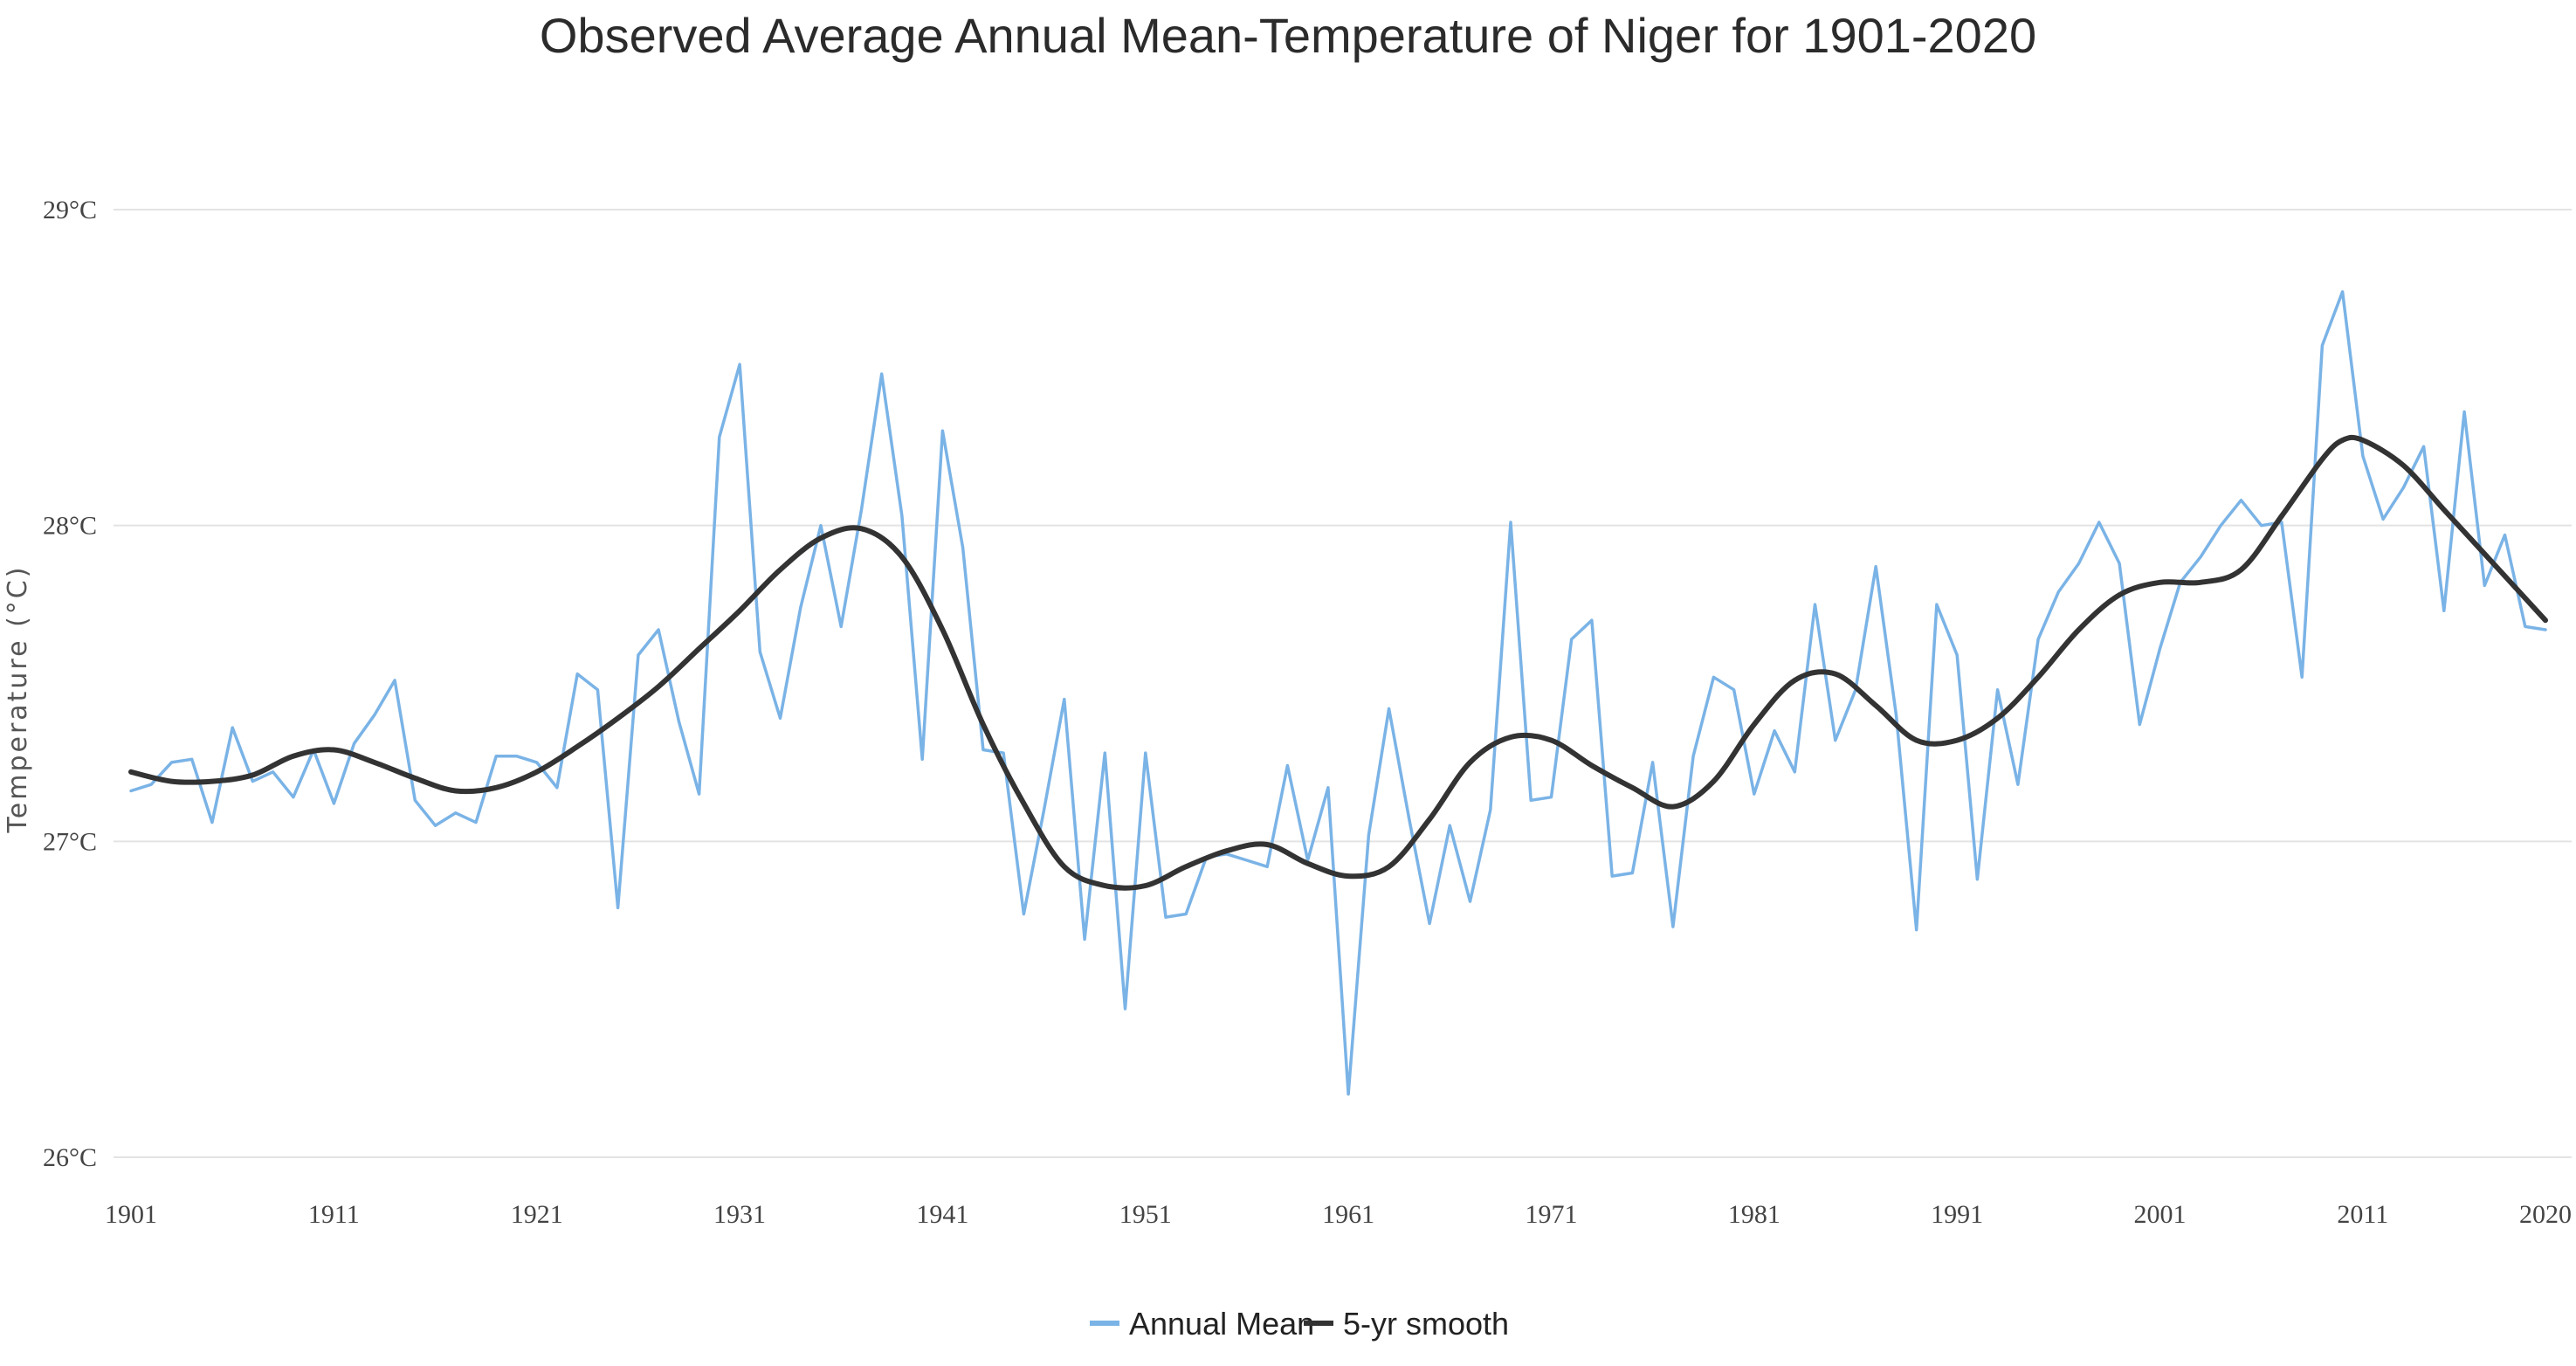 The width and height of the screenshot is (2576, 1366). Describe the element at coordinates (1551, 1214) in the screenshot. I see `x-tick-label: 1971` at that location.